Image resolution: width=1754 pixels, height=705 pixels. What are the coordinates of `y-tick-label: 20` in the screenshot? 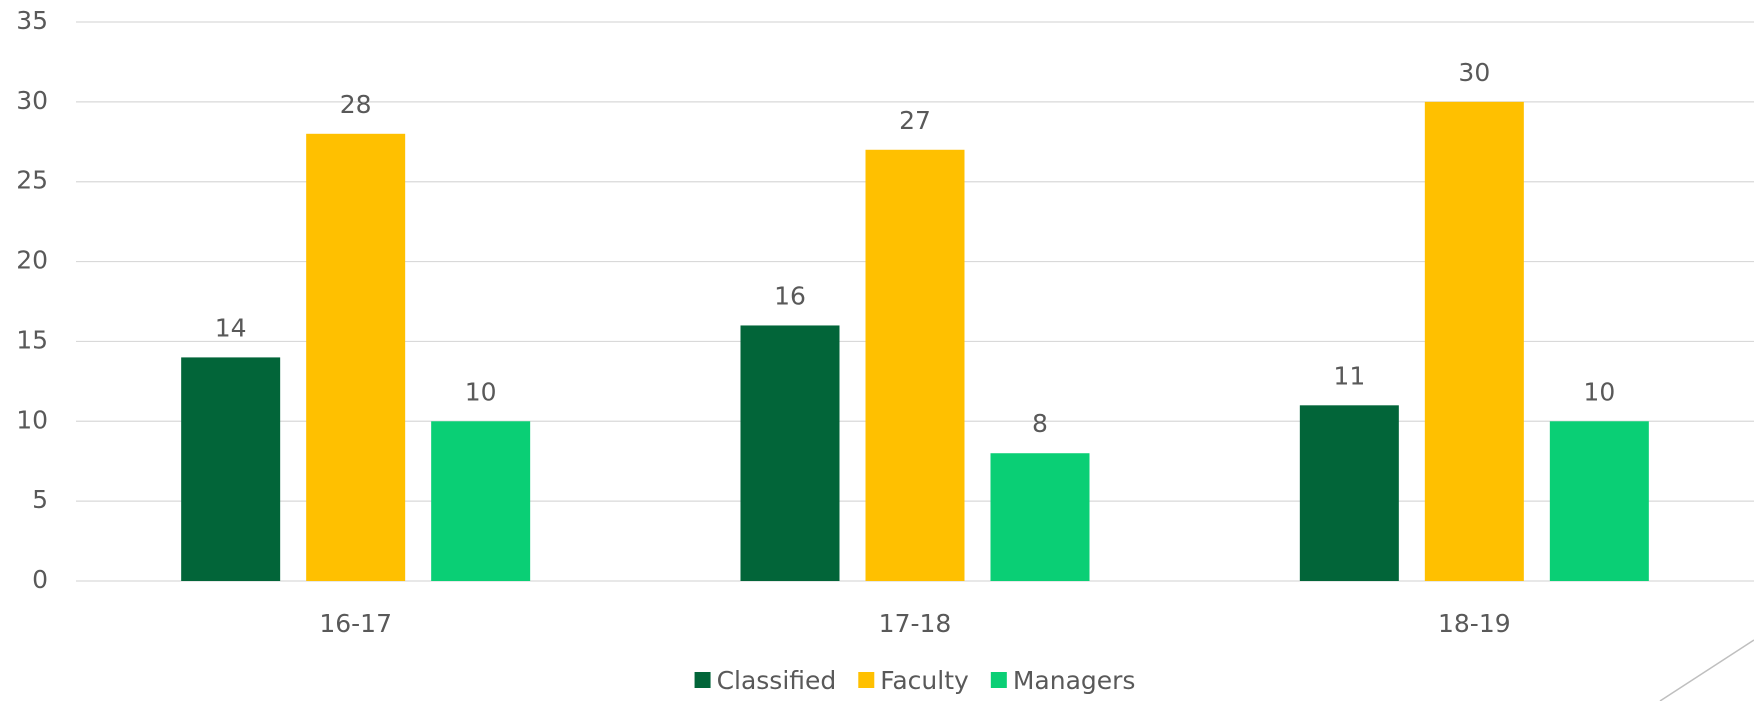 It's located at (32, 260).